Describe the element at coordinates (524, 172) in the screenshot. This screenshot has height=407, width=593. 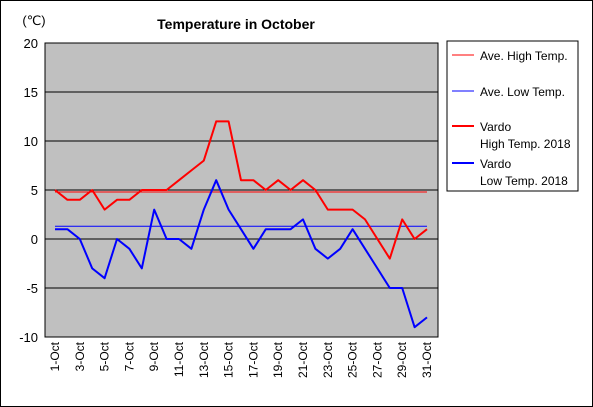
I see `legend-label: Vardo Low Temp. 2018` at that location.